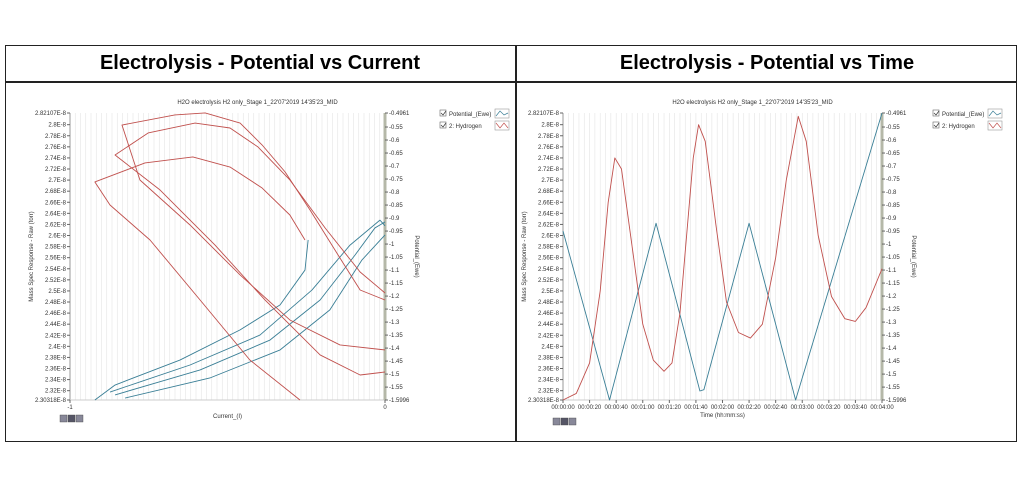 This screenshot has height=478, width=1024. What do you see at coordinates (396, 284) in the screenshot?
I see `y2-tick-label: -1.15` at bounding box center [396, 284].